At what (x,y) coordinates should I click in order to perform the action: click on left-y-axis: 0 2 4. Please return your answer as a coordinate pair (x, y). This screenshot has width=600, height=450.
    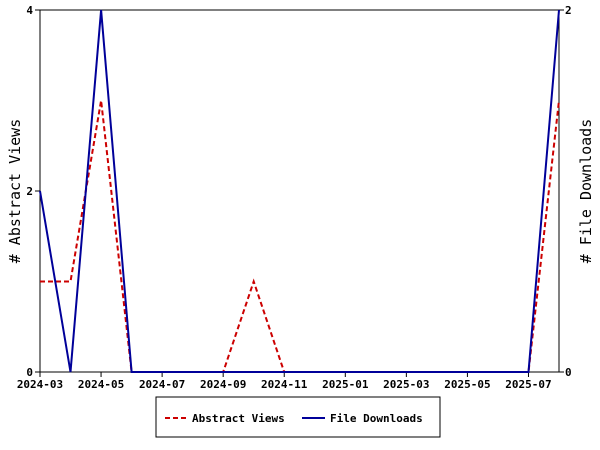
    Looking at the image, I should click on (33, 191).